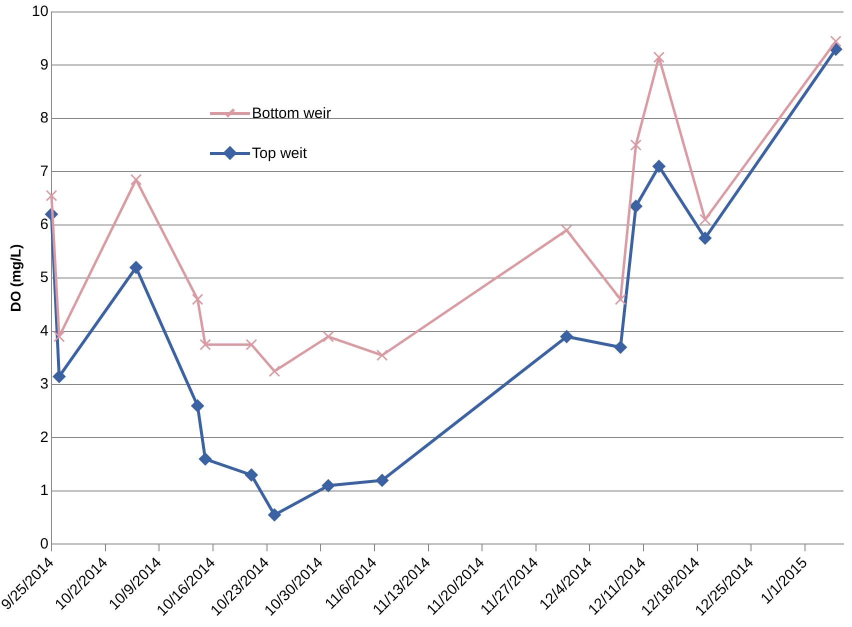  I want to click on y-tick-label: 4, so click(44, 331).